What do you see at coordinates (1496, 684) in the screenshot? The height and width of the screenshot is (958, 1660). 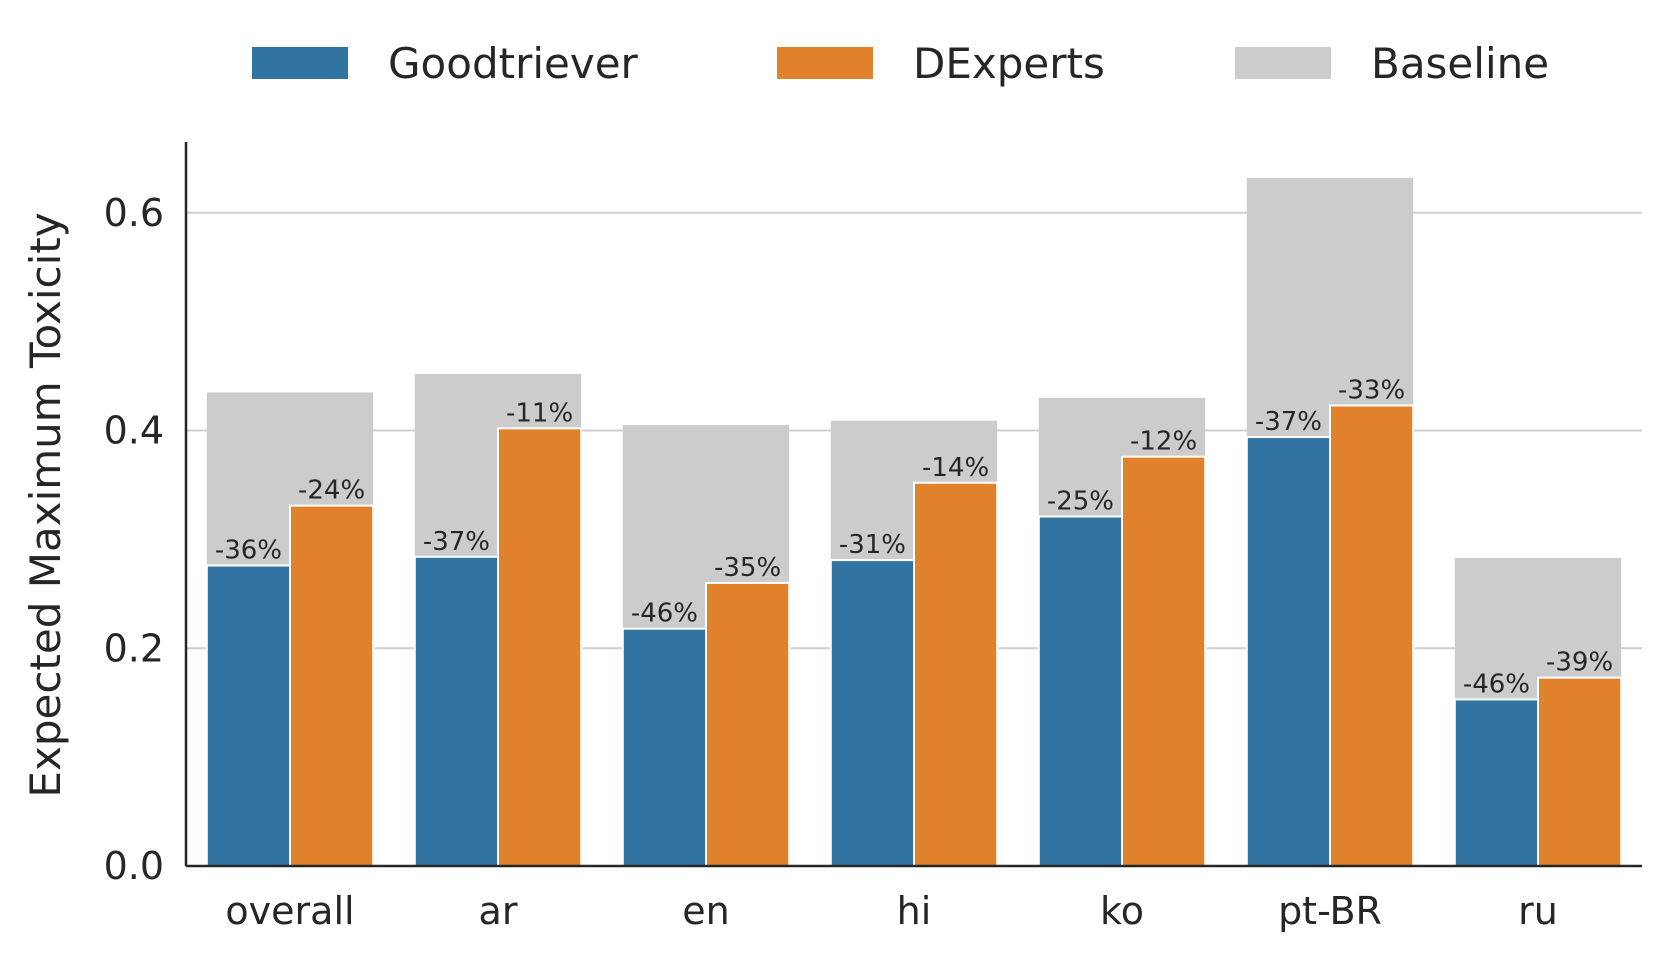 I see `bar-label-goodtriever-ru: -46%` at bounding box center [1496, 684].